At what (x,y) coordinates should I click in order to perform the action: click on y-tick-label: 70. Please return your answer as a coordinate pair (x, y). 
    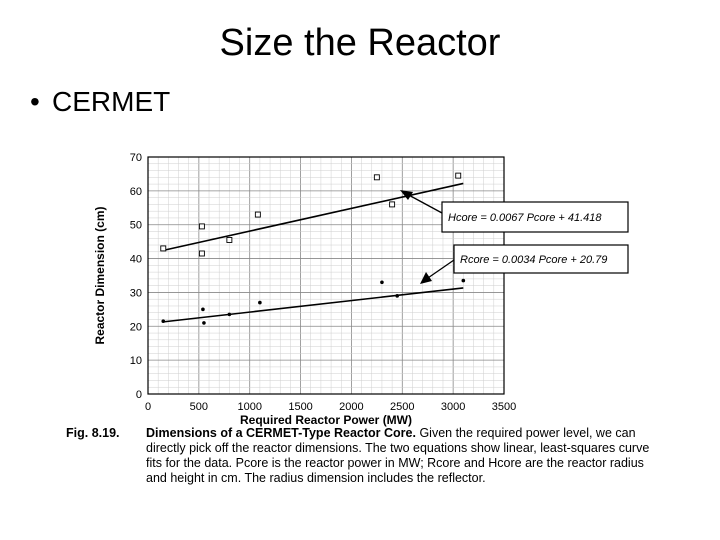
    Looking at the image, I should click on (136, 158).